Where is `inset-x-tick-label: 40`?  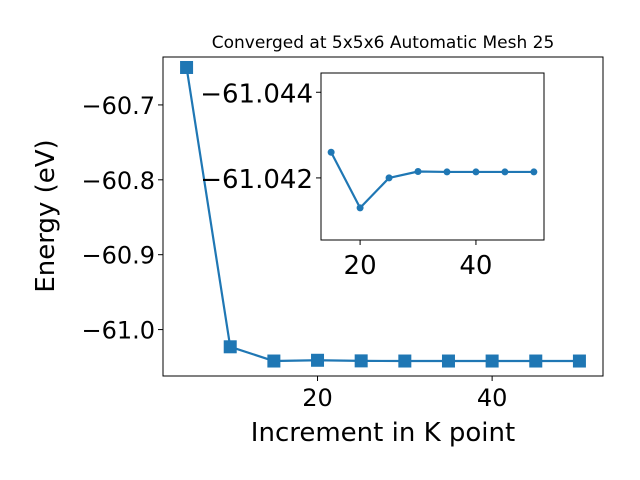
inset-x-tick-label: 40 is located at coordinates (475, 266).